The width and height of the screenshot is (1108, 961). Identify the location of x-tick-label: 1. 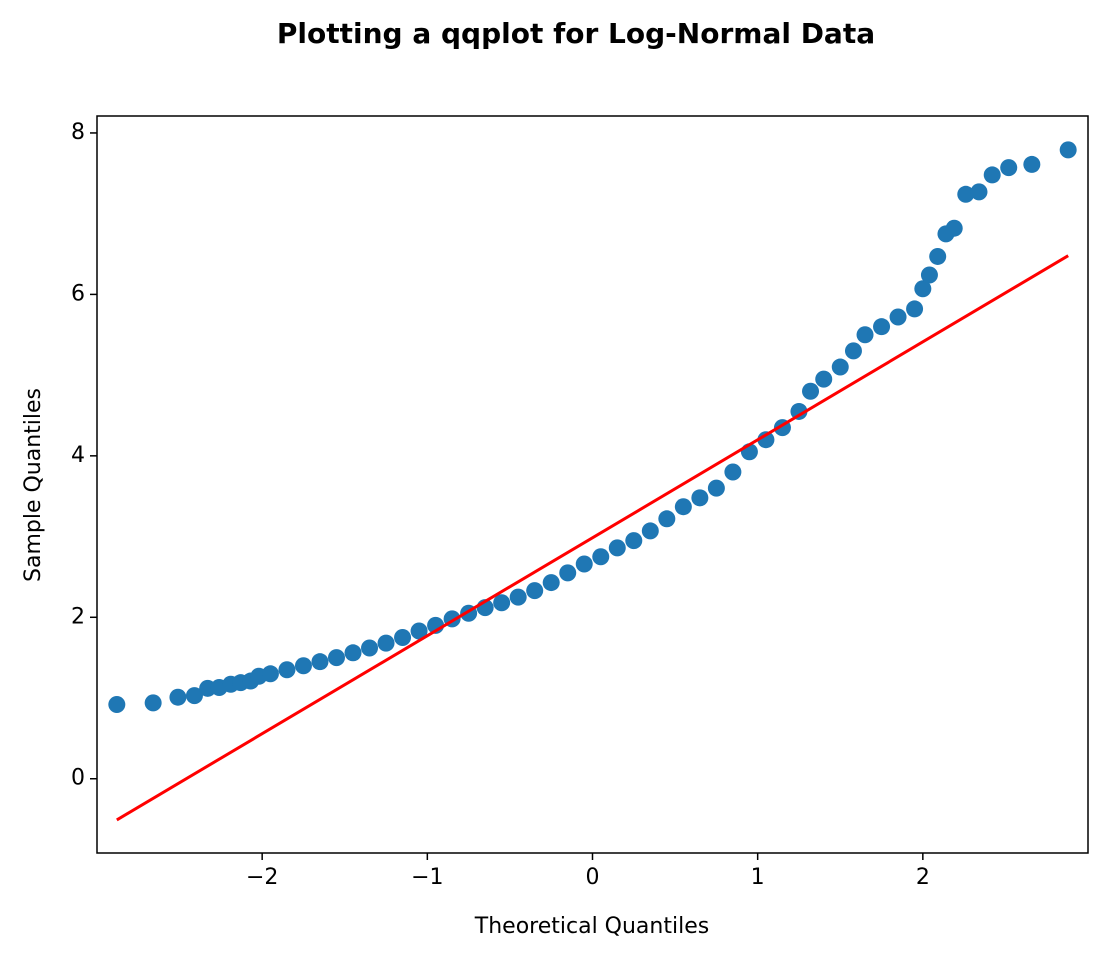
(758, 877).